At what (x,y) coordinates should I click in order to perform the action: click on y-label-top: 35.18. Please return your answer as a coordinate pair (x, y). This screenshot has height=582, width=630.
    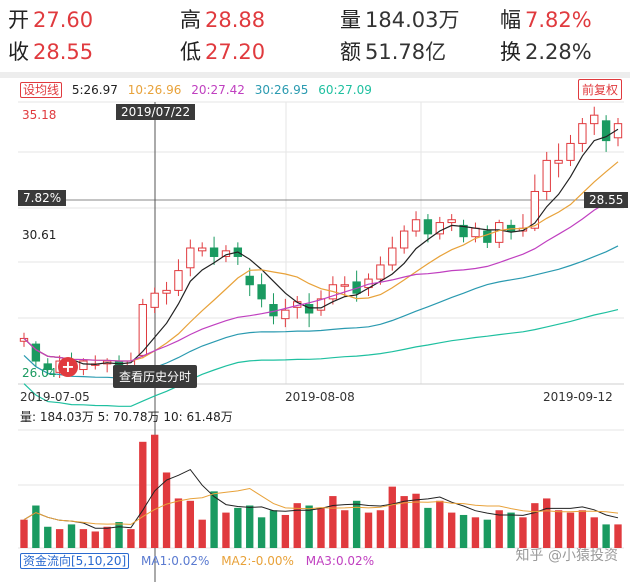
    Looking at the image, I should click on (39, 115).